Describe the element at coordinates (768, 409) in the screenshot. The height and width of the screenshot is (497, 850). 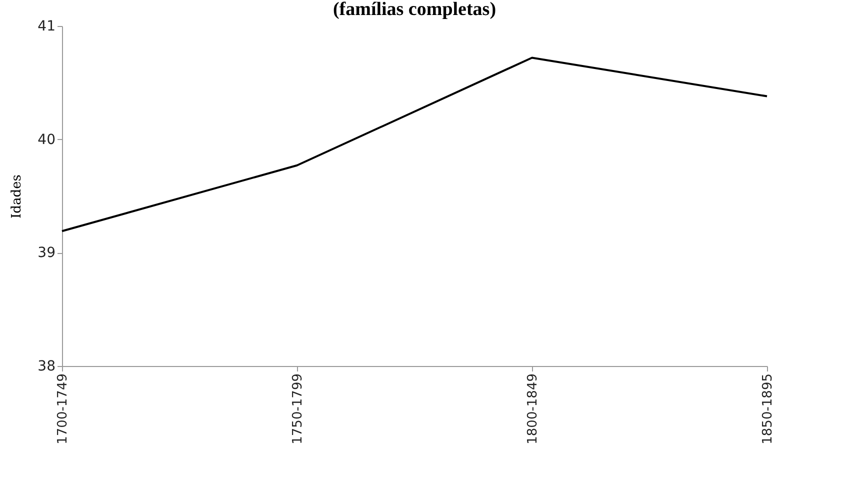
I see `x-tick-label: 1850-1895` at that location.